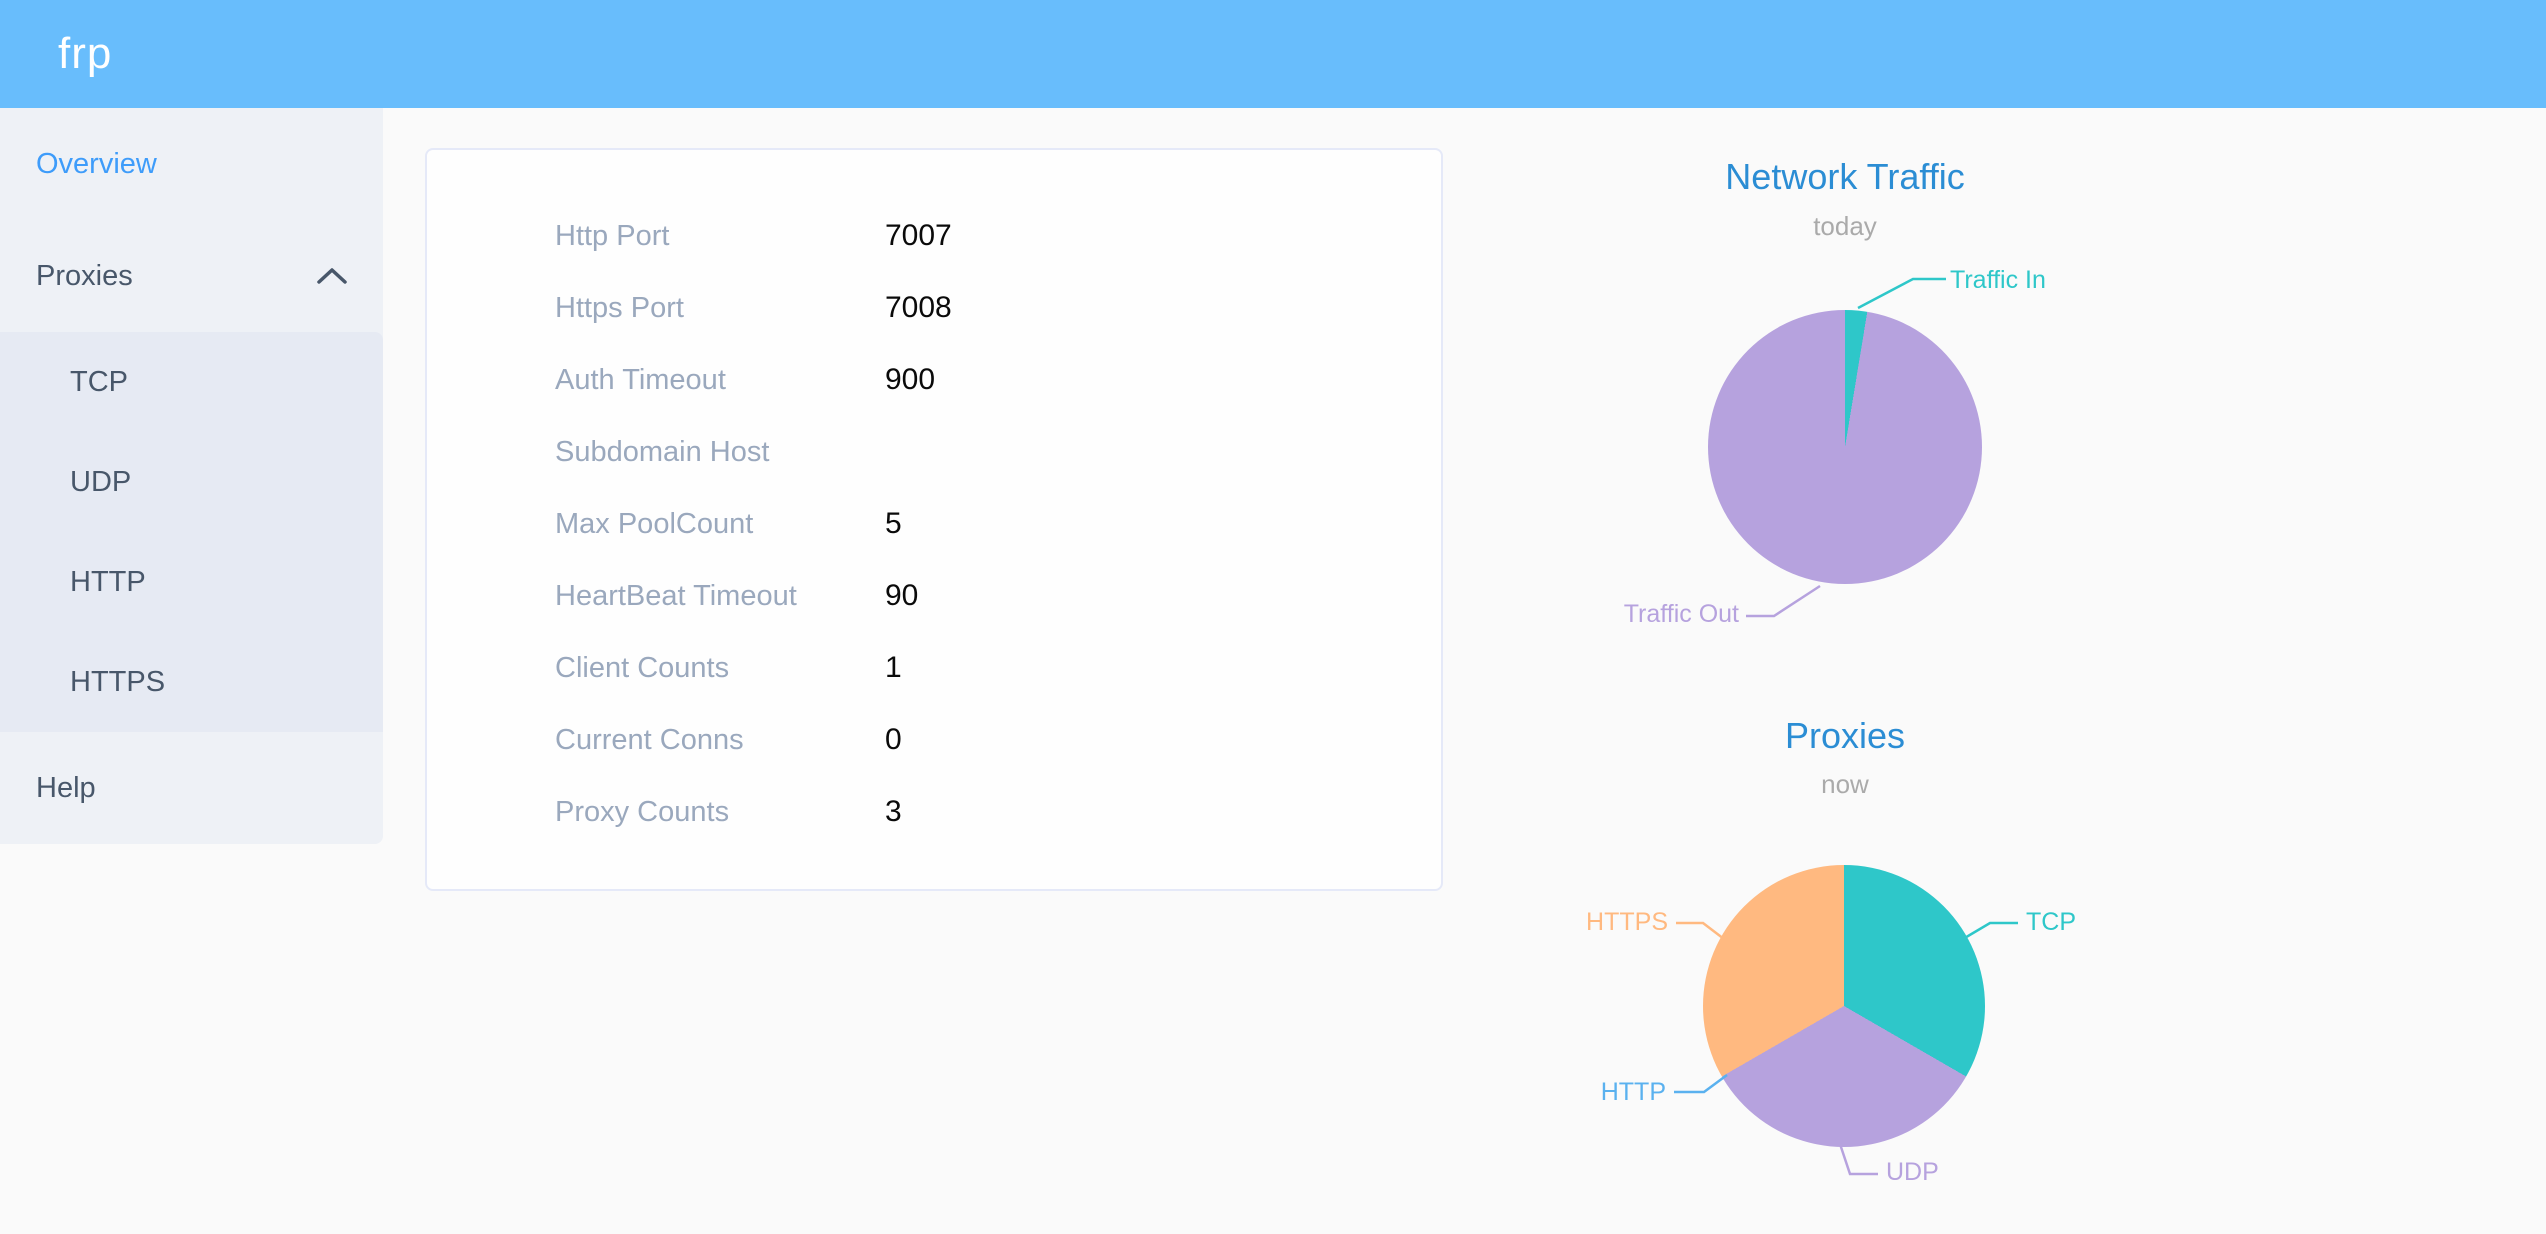 The width and height of the screenshot is (2546, 1234). I want to click on info-label: Current Conns, so click(649, 739).